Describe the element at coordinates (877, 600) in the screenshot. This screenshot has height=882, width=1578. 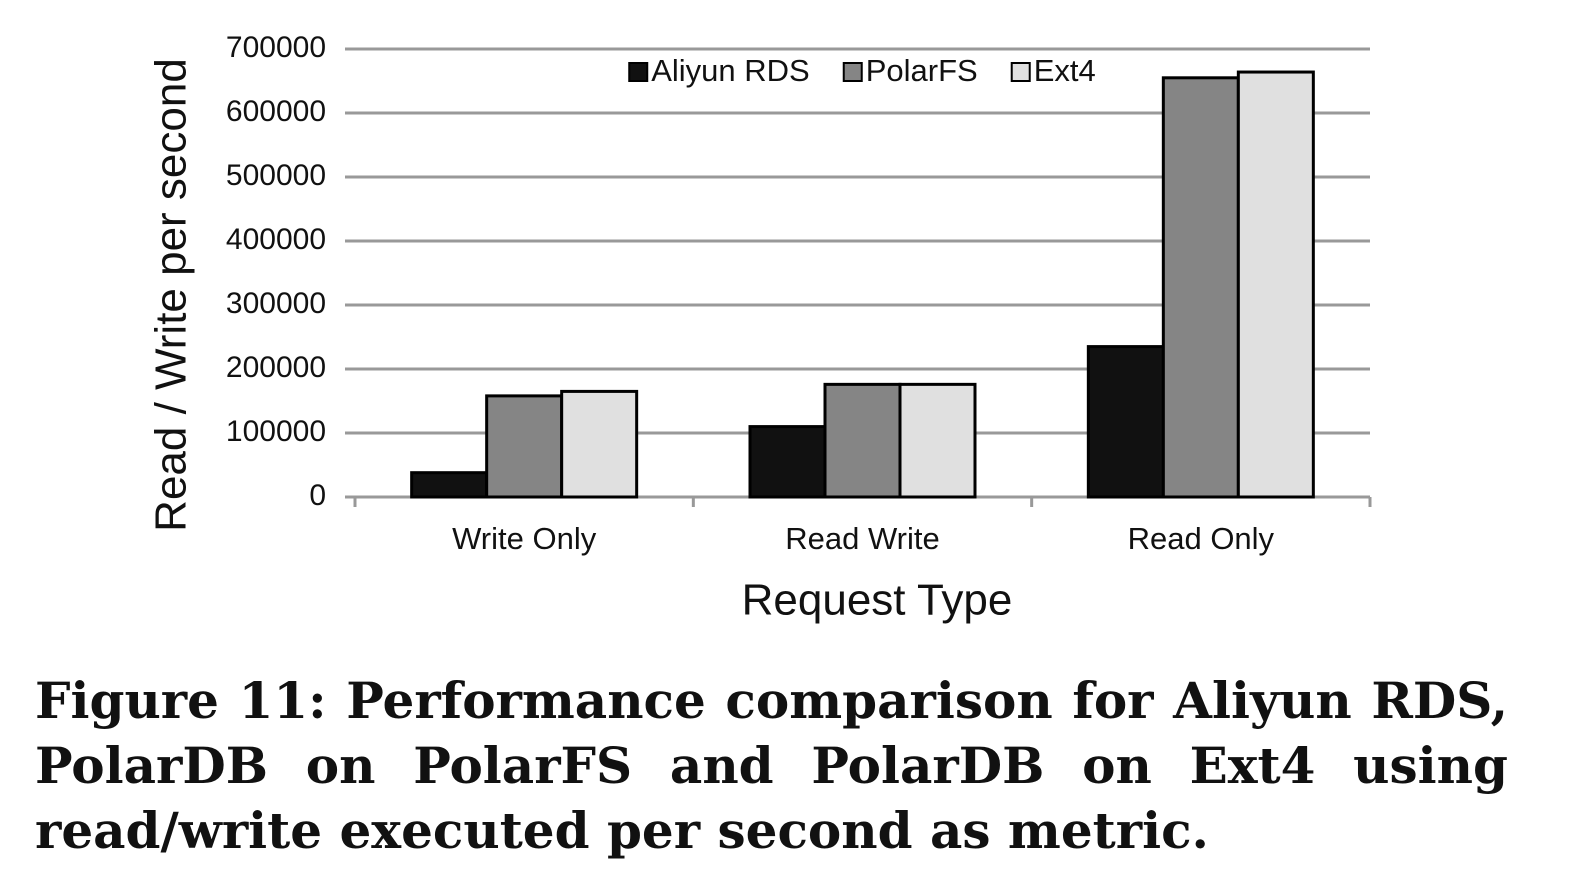
I see `x-axis-label: Request Type` at that location.